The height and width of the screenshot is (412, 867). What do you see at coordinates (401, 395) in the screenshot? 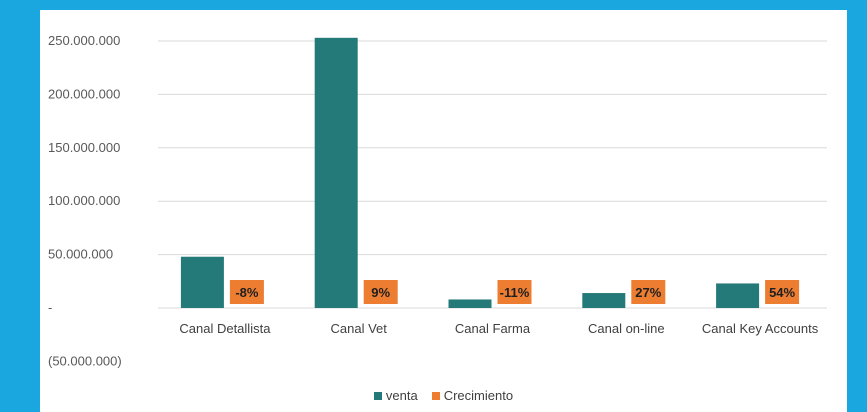
I see `legend-label-venta: venta` at bounding box center [401, 395].